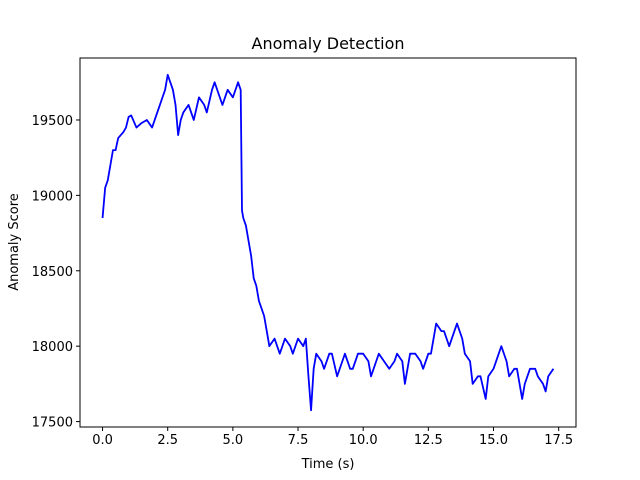 Image resolution: width=640 pixels, height=480 pixels. What do you see at coordinates (428, 440) in the screenshot?
I see `x-tick-label: 12.5` at bounding box center [428, 440].